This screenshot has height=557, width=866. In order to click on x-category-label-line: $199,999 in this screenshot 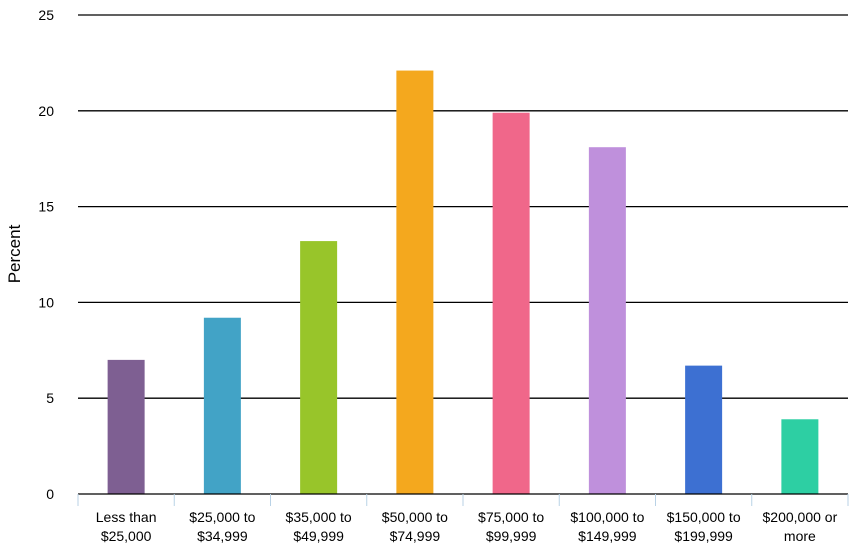, I will do `click(703, 536)`.